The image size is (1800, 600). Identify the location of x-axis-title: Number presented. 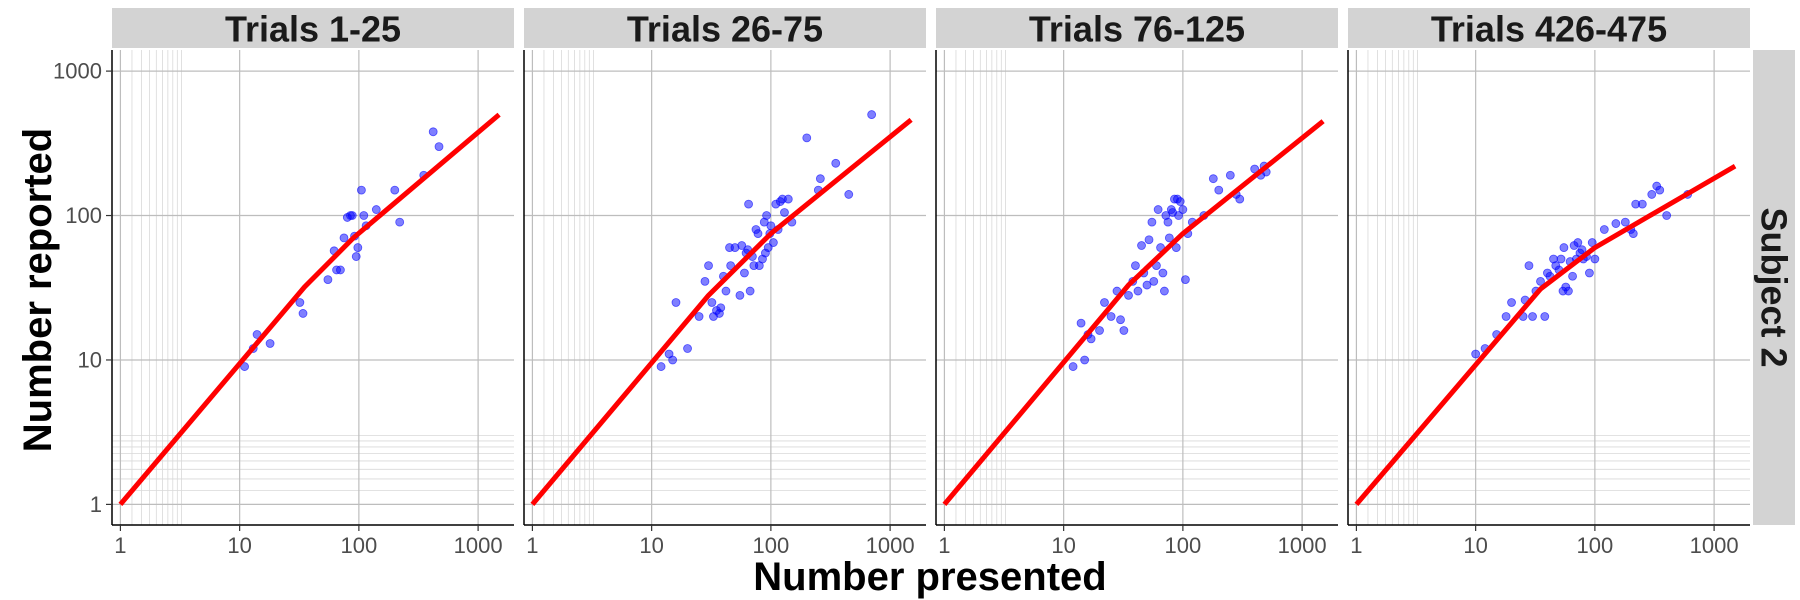
(929, 577).